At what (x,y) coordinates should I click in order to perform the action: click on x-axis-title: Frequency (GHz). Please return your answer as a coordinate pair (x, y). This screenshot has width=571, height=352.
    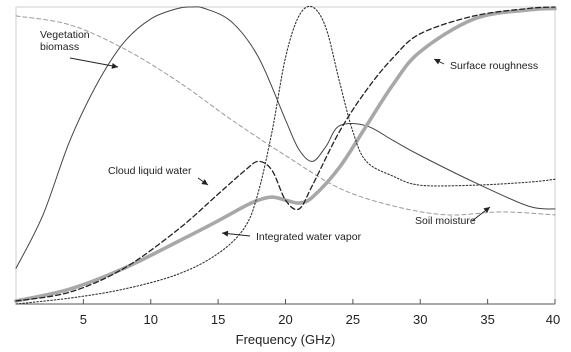
    Looking at the image, I should click on (286, 339).